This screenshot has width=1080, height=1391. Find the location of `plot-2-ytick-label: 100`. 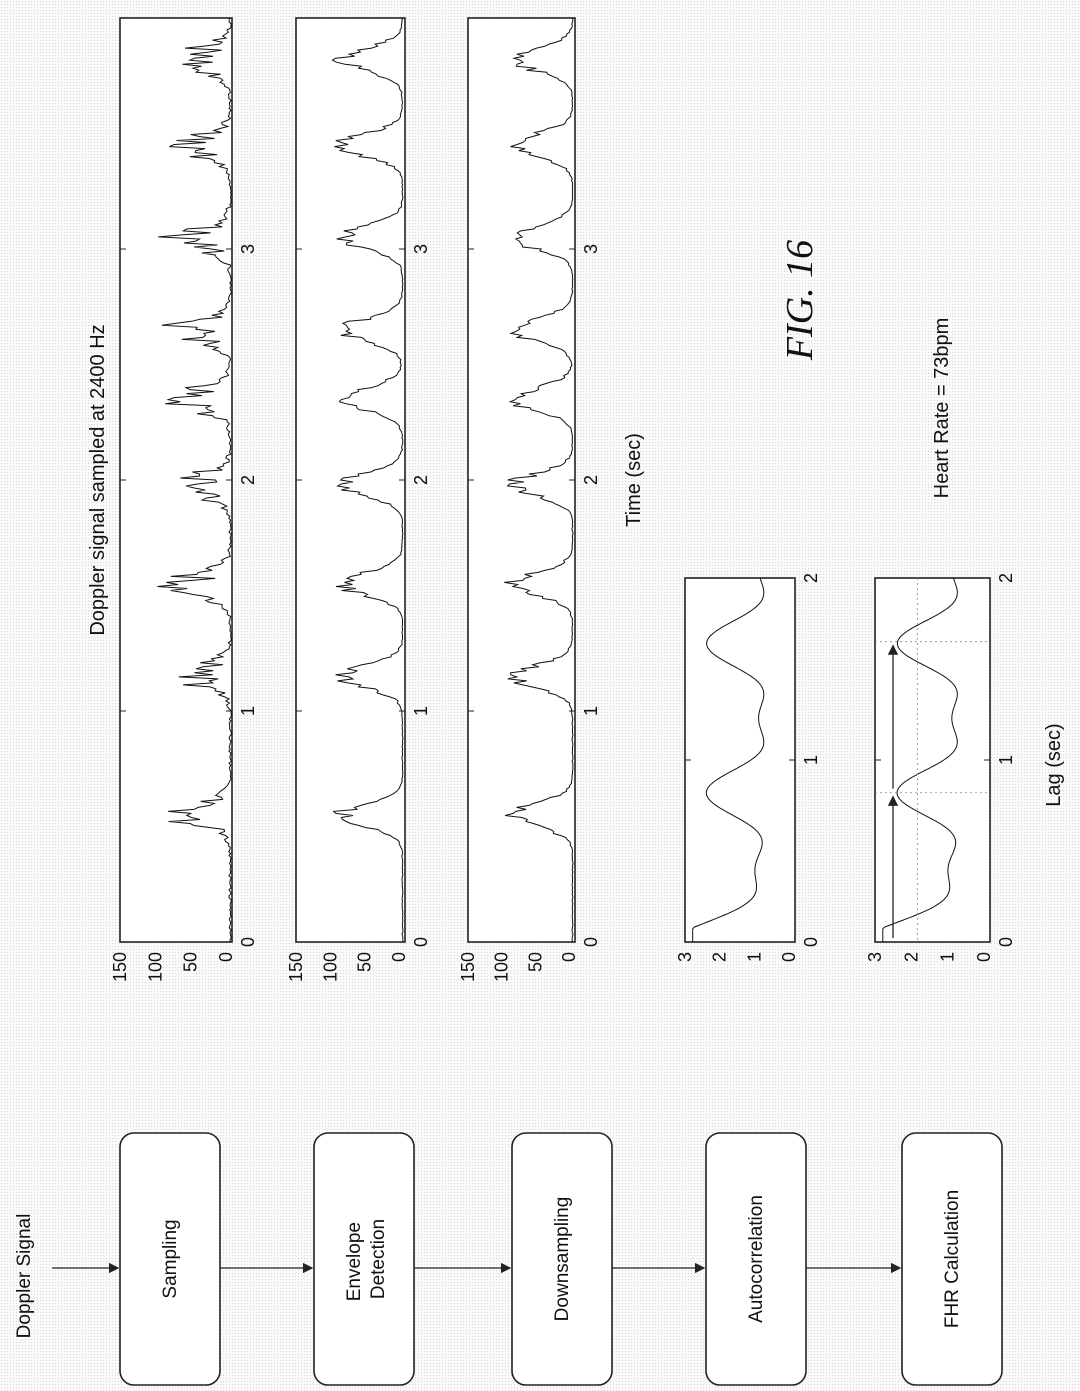

plot-2-ytick-label: 100 is located at coordinates (330, 967).